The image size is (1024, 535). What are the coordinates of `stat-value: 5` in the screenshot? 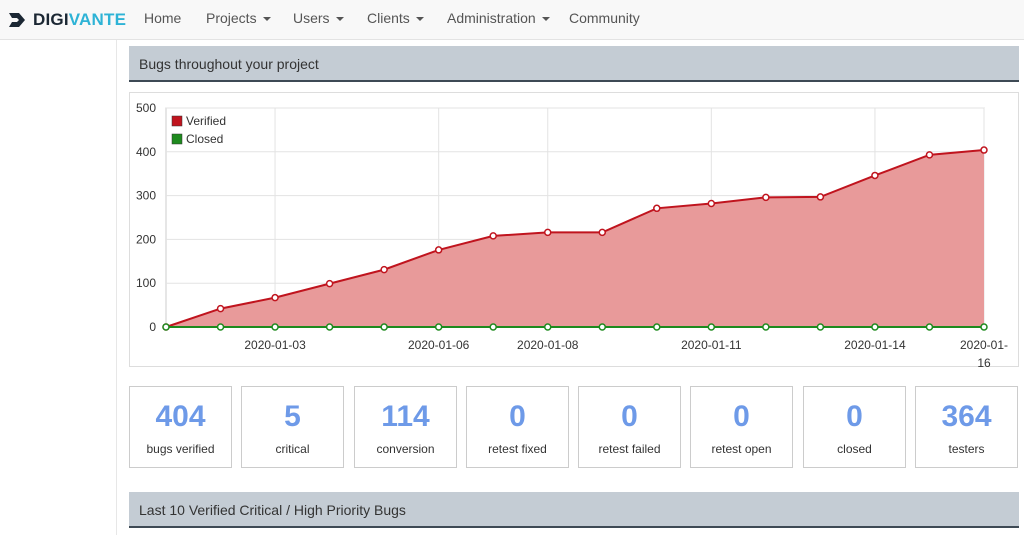 It's located at (292, 416).